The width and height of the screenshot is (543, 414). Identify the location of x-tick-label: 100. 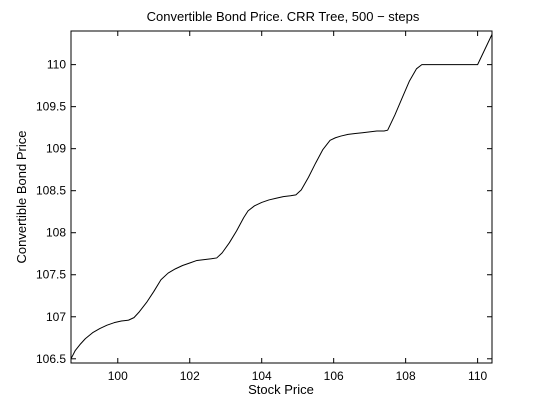
(118, 376).